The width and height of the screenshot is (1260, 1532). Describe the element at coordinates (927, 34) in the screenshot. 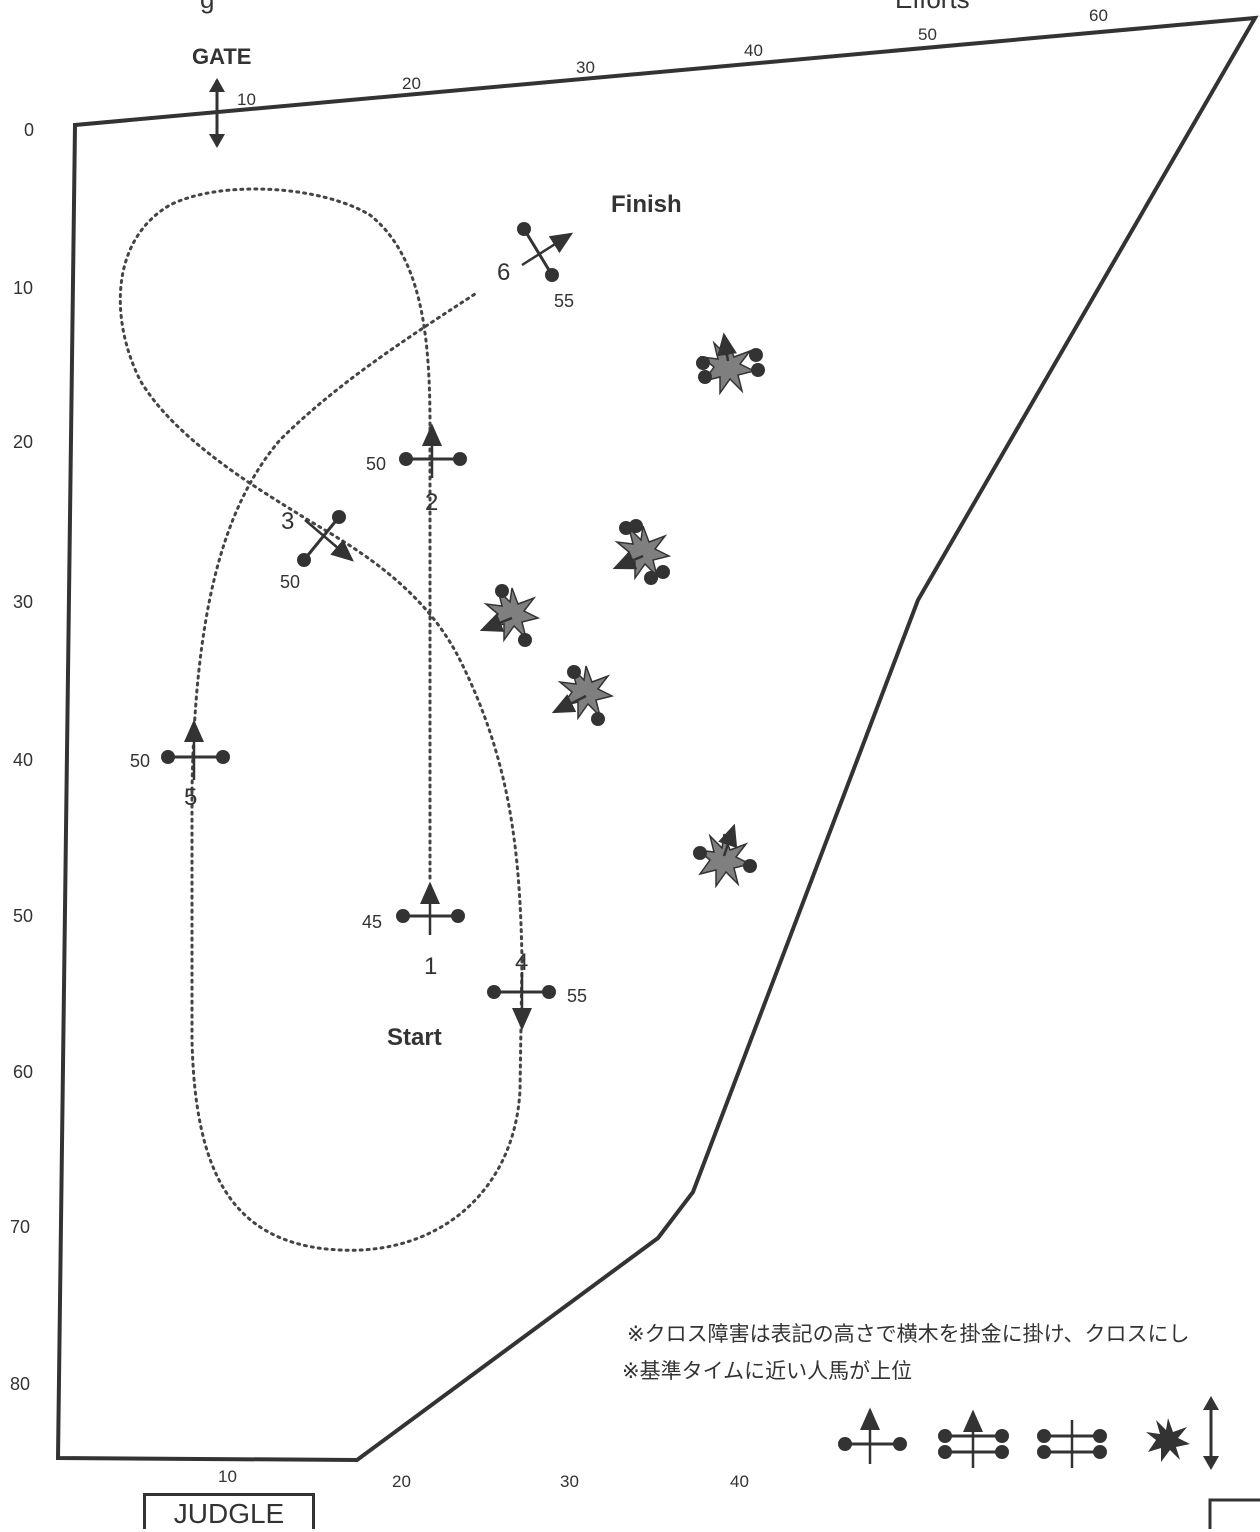

I see `ruler-top-50: 50` at that location.